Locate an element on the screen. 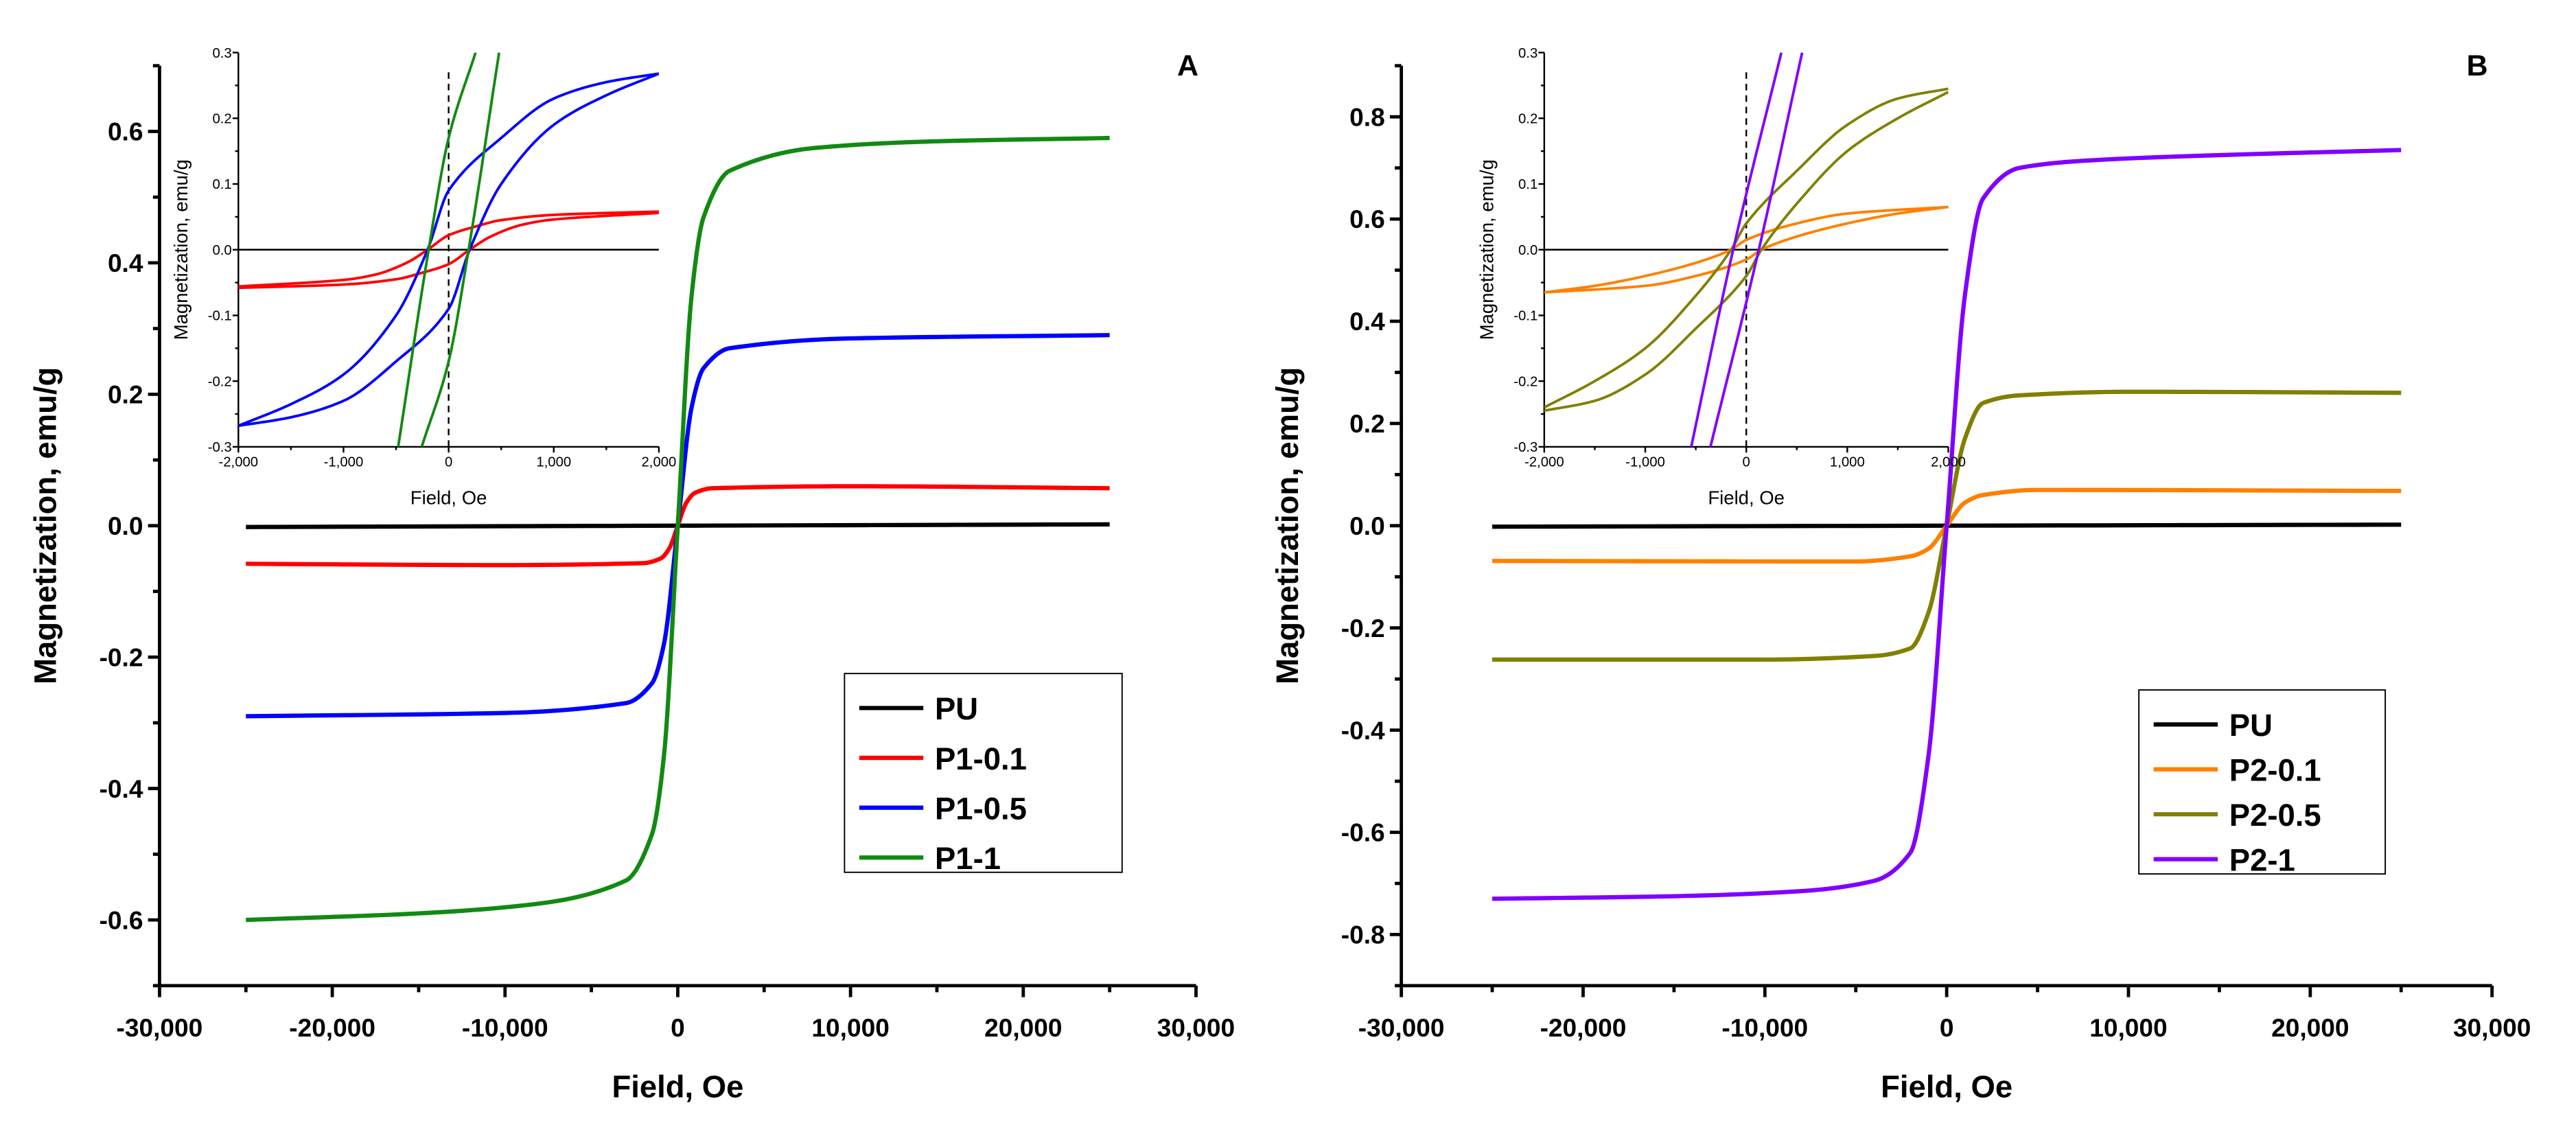 This screenshot has width=2576, height=1145. inset-series-p1-1-branch-ascending is located at coordinates (460, 249).